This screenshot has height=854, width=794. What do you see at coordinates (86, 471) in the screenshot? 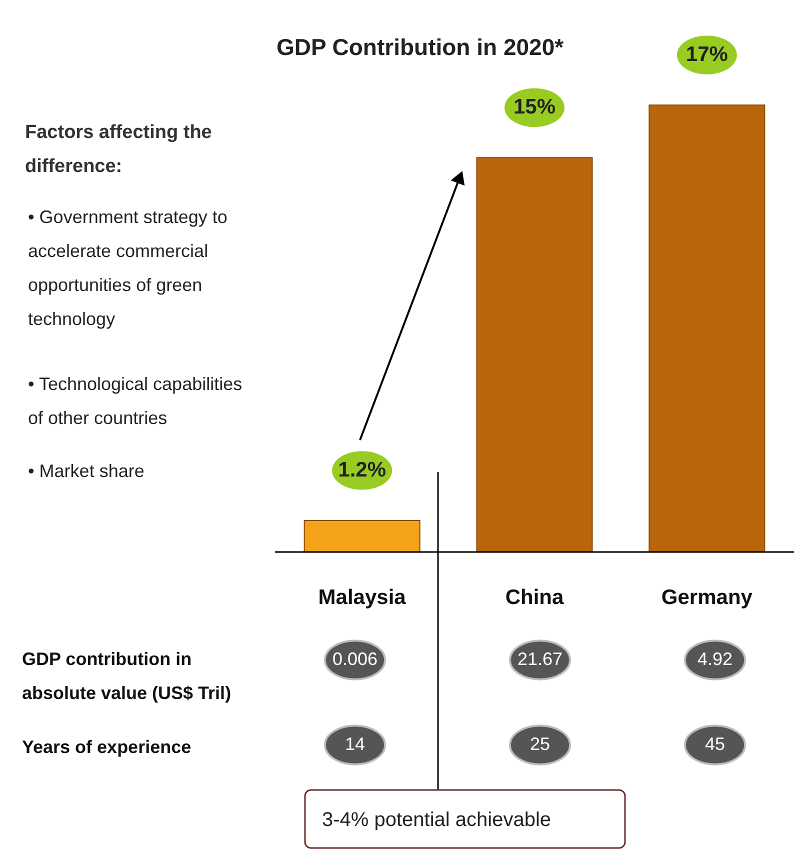
I see `text: • Market share` at bounding box center [86, 471].